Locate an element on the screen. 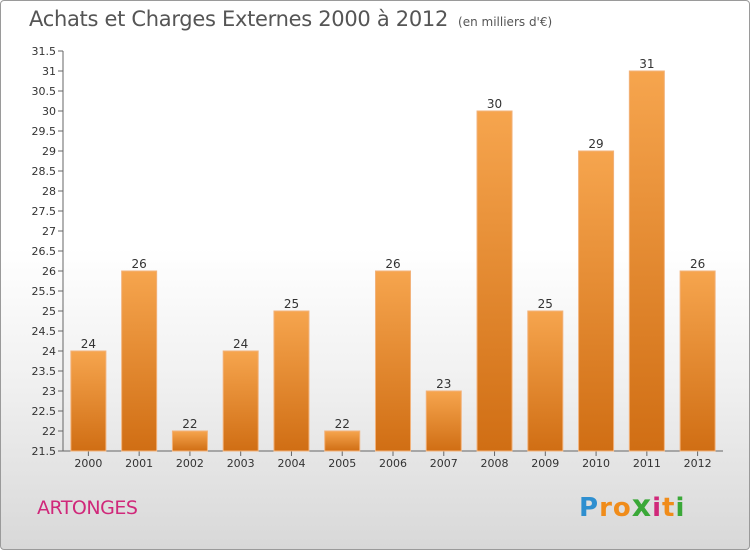 This screenshot has width=750, height=550. x-tick-label: 2004 is located at coordinates (291, 463).